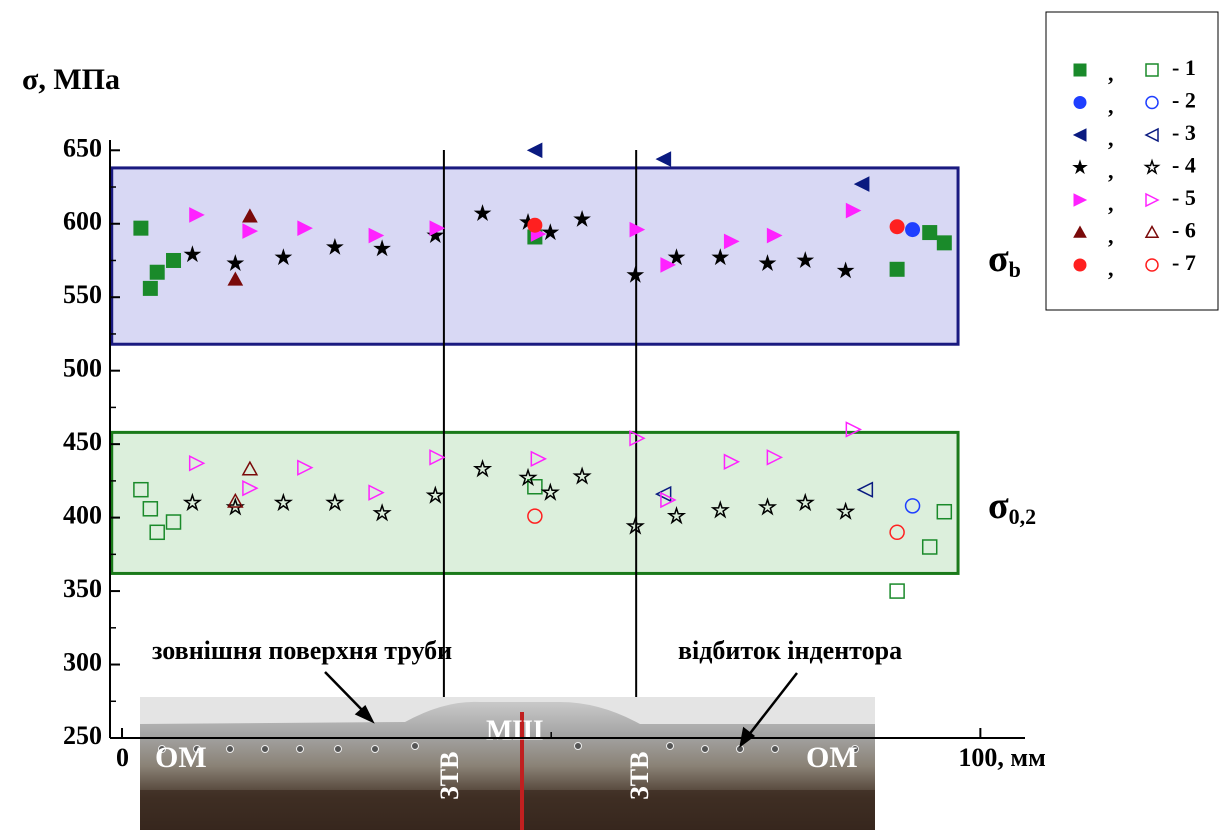 This screenshot has width=1225, height=830. What do you see at coordinates (82, 221) in the screenshot?
I see `y-tick-label: 600` at bounding box center [82, 221].